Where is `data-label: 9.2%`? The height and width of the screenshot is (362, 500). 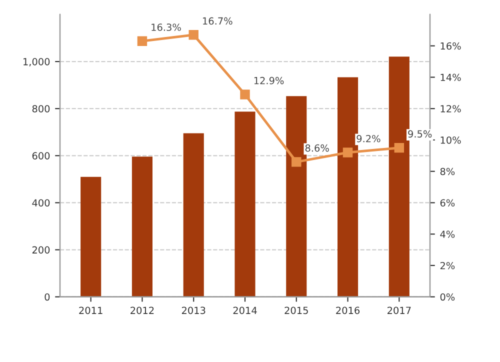
data-label: 9.2% is located at coordinates (368, 138).